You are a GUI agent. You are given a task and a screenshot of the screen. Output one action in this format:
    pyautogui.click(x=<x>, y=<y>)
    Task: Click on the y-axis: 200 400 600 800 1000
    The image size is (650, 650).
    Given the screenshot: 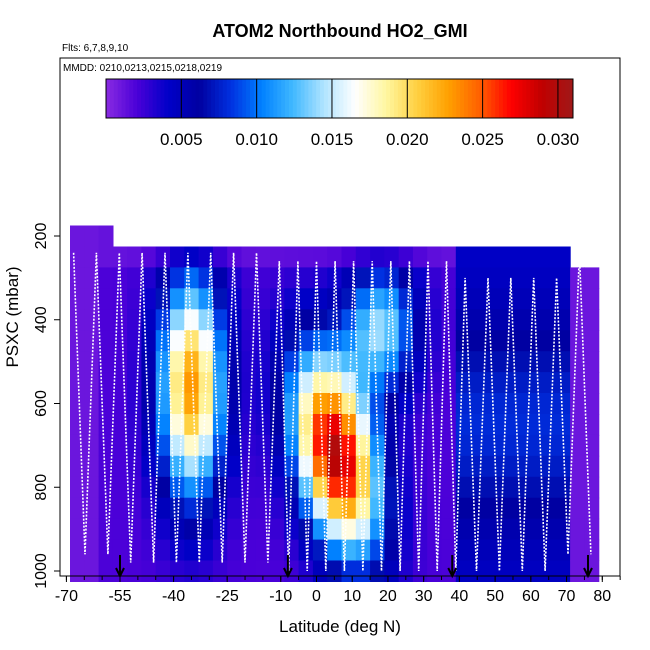 What is the action you would take?
    pyautogui.click(x=46, y=406)
    